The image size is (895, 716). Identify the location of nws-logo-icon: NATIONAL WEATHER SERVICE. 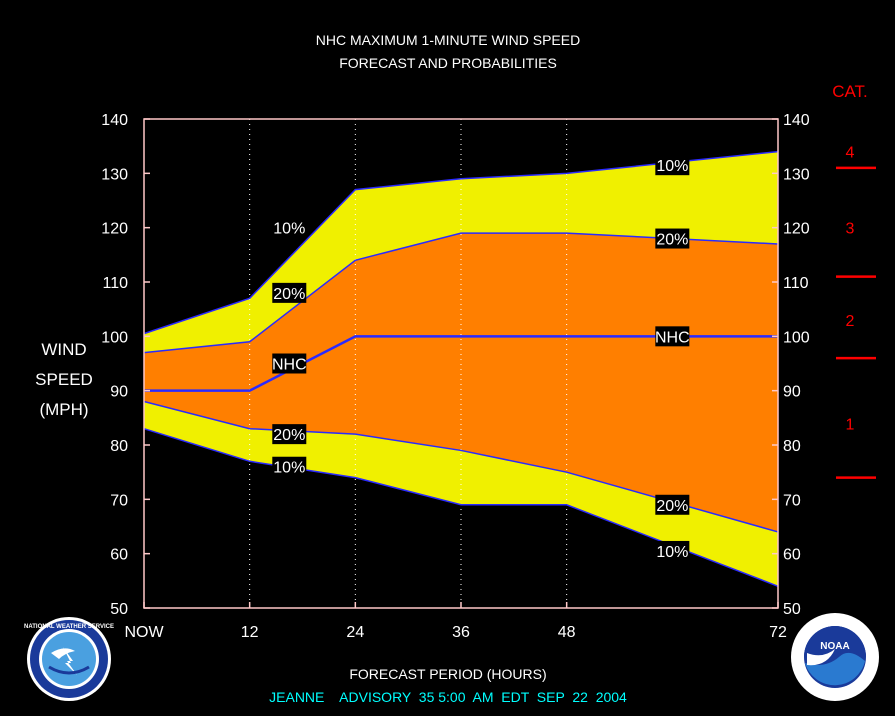
(69, 659).